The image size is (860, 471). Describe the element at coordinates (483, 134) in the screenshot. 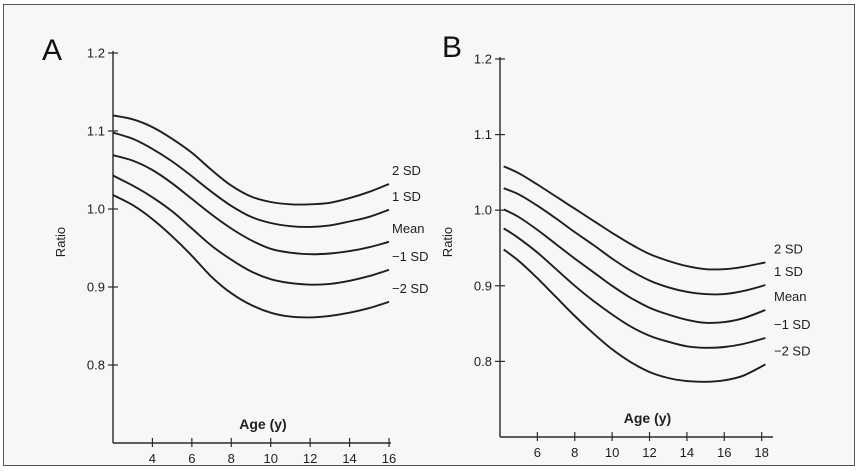

I see `panel-b-y-tick-label: 1.1` at that location.